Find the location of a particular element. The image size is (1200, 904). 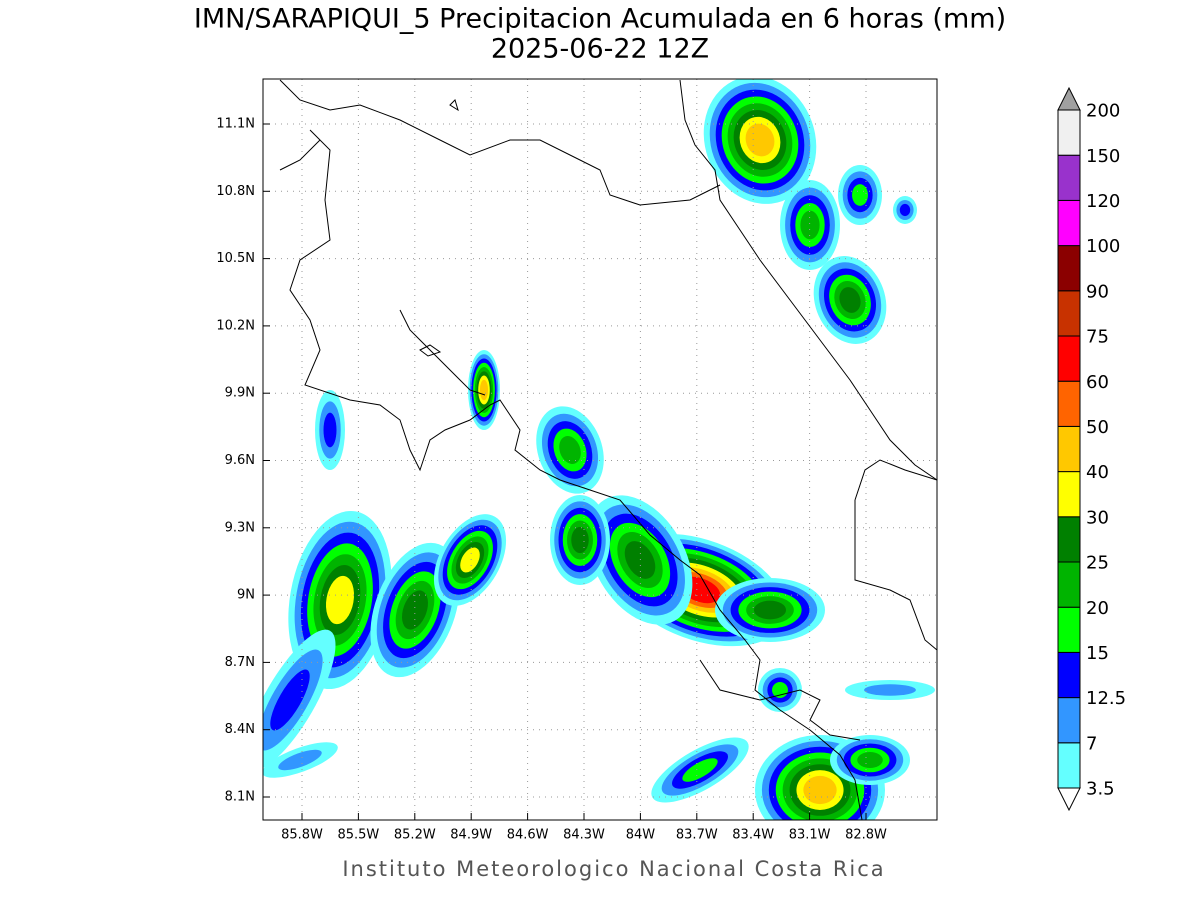

lon-label: 84.3W is located at coordinates (584, 835).